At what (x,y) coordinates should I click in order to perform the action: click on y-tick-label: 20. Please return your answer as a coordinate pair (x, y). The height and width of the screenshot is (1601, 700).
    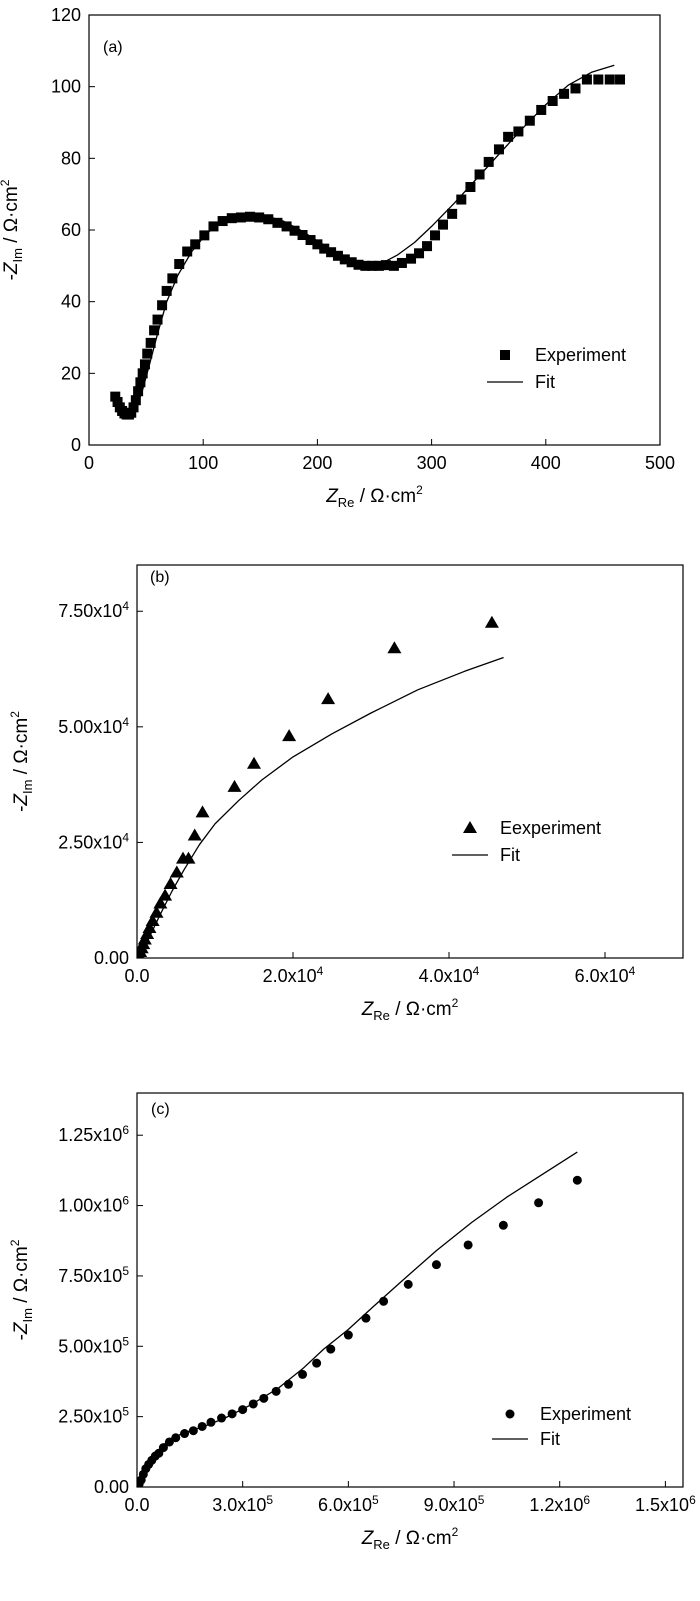
    Looking at the image, I should click on (71, 373).